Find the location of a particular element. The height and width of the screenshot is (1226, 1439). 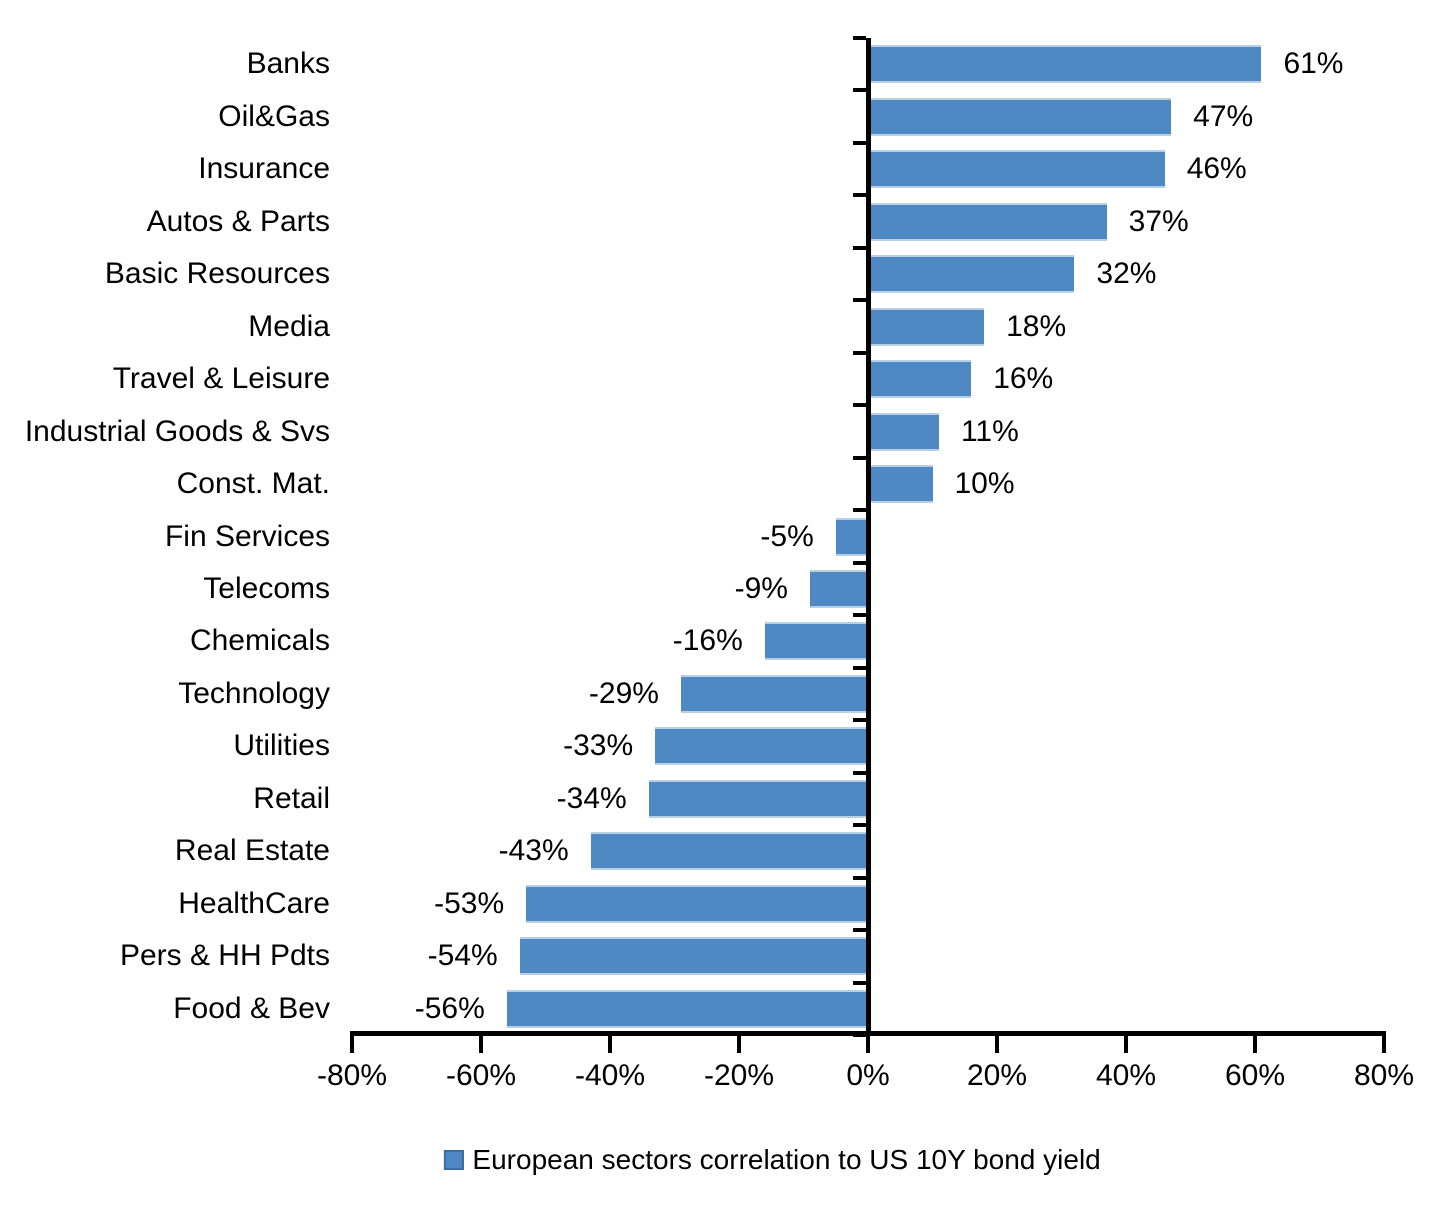

category-label: Real Estate is located at coordinates (252, 851).